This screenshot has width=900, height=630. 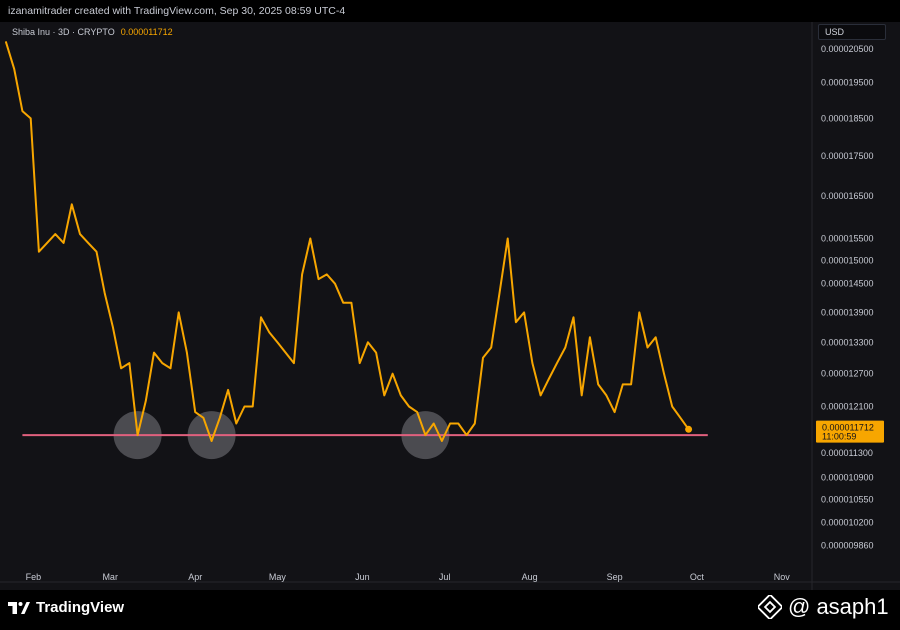 I want to click on price-tick-label: 0.000017500, so click(x=847, y=156).